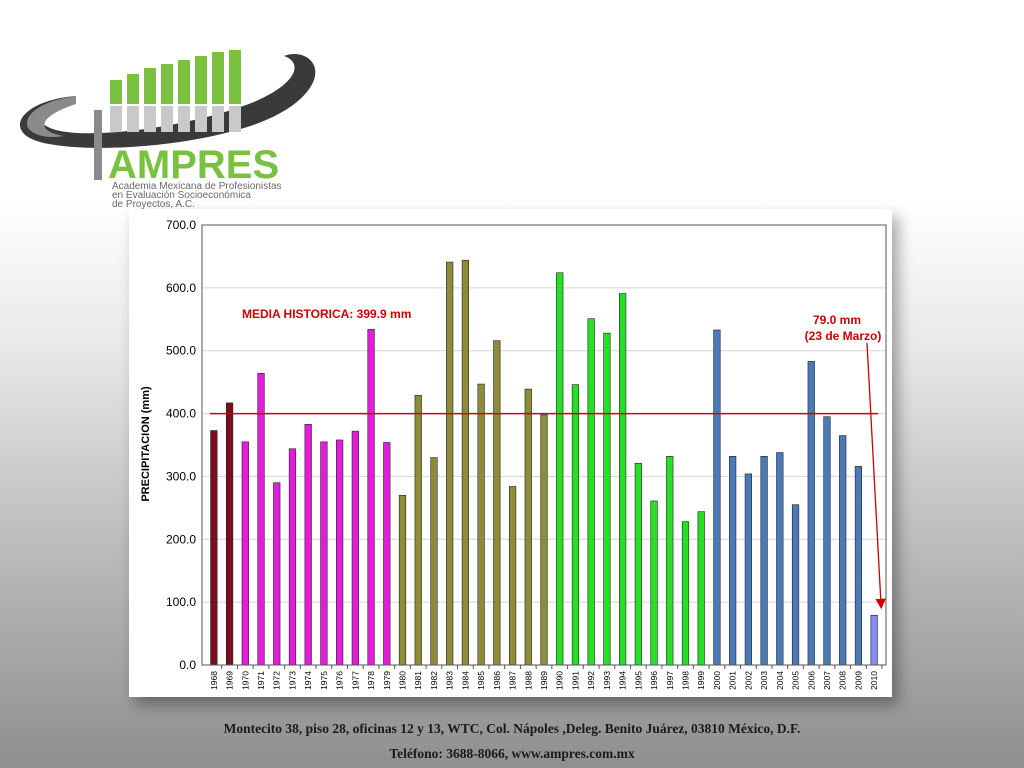  What do you see at coordinates (513, 680) in the screenshot?
I see `x-tick-label: 1987` at bounding box center [513, 680].